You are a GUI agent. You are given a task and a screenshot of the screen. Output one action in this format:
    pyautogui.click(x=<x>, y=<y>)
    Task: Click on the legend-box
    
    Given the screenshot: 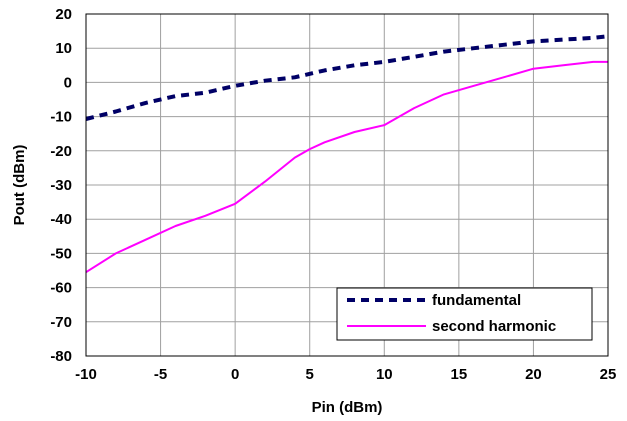 What is the action you would take?
    pyautogui.click(x=464, y=314)
    